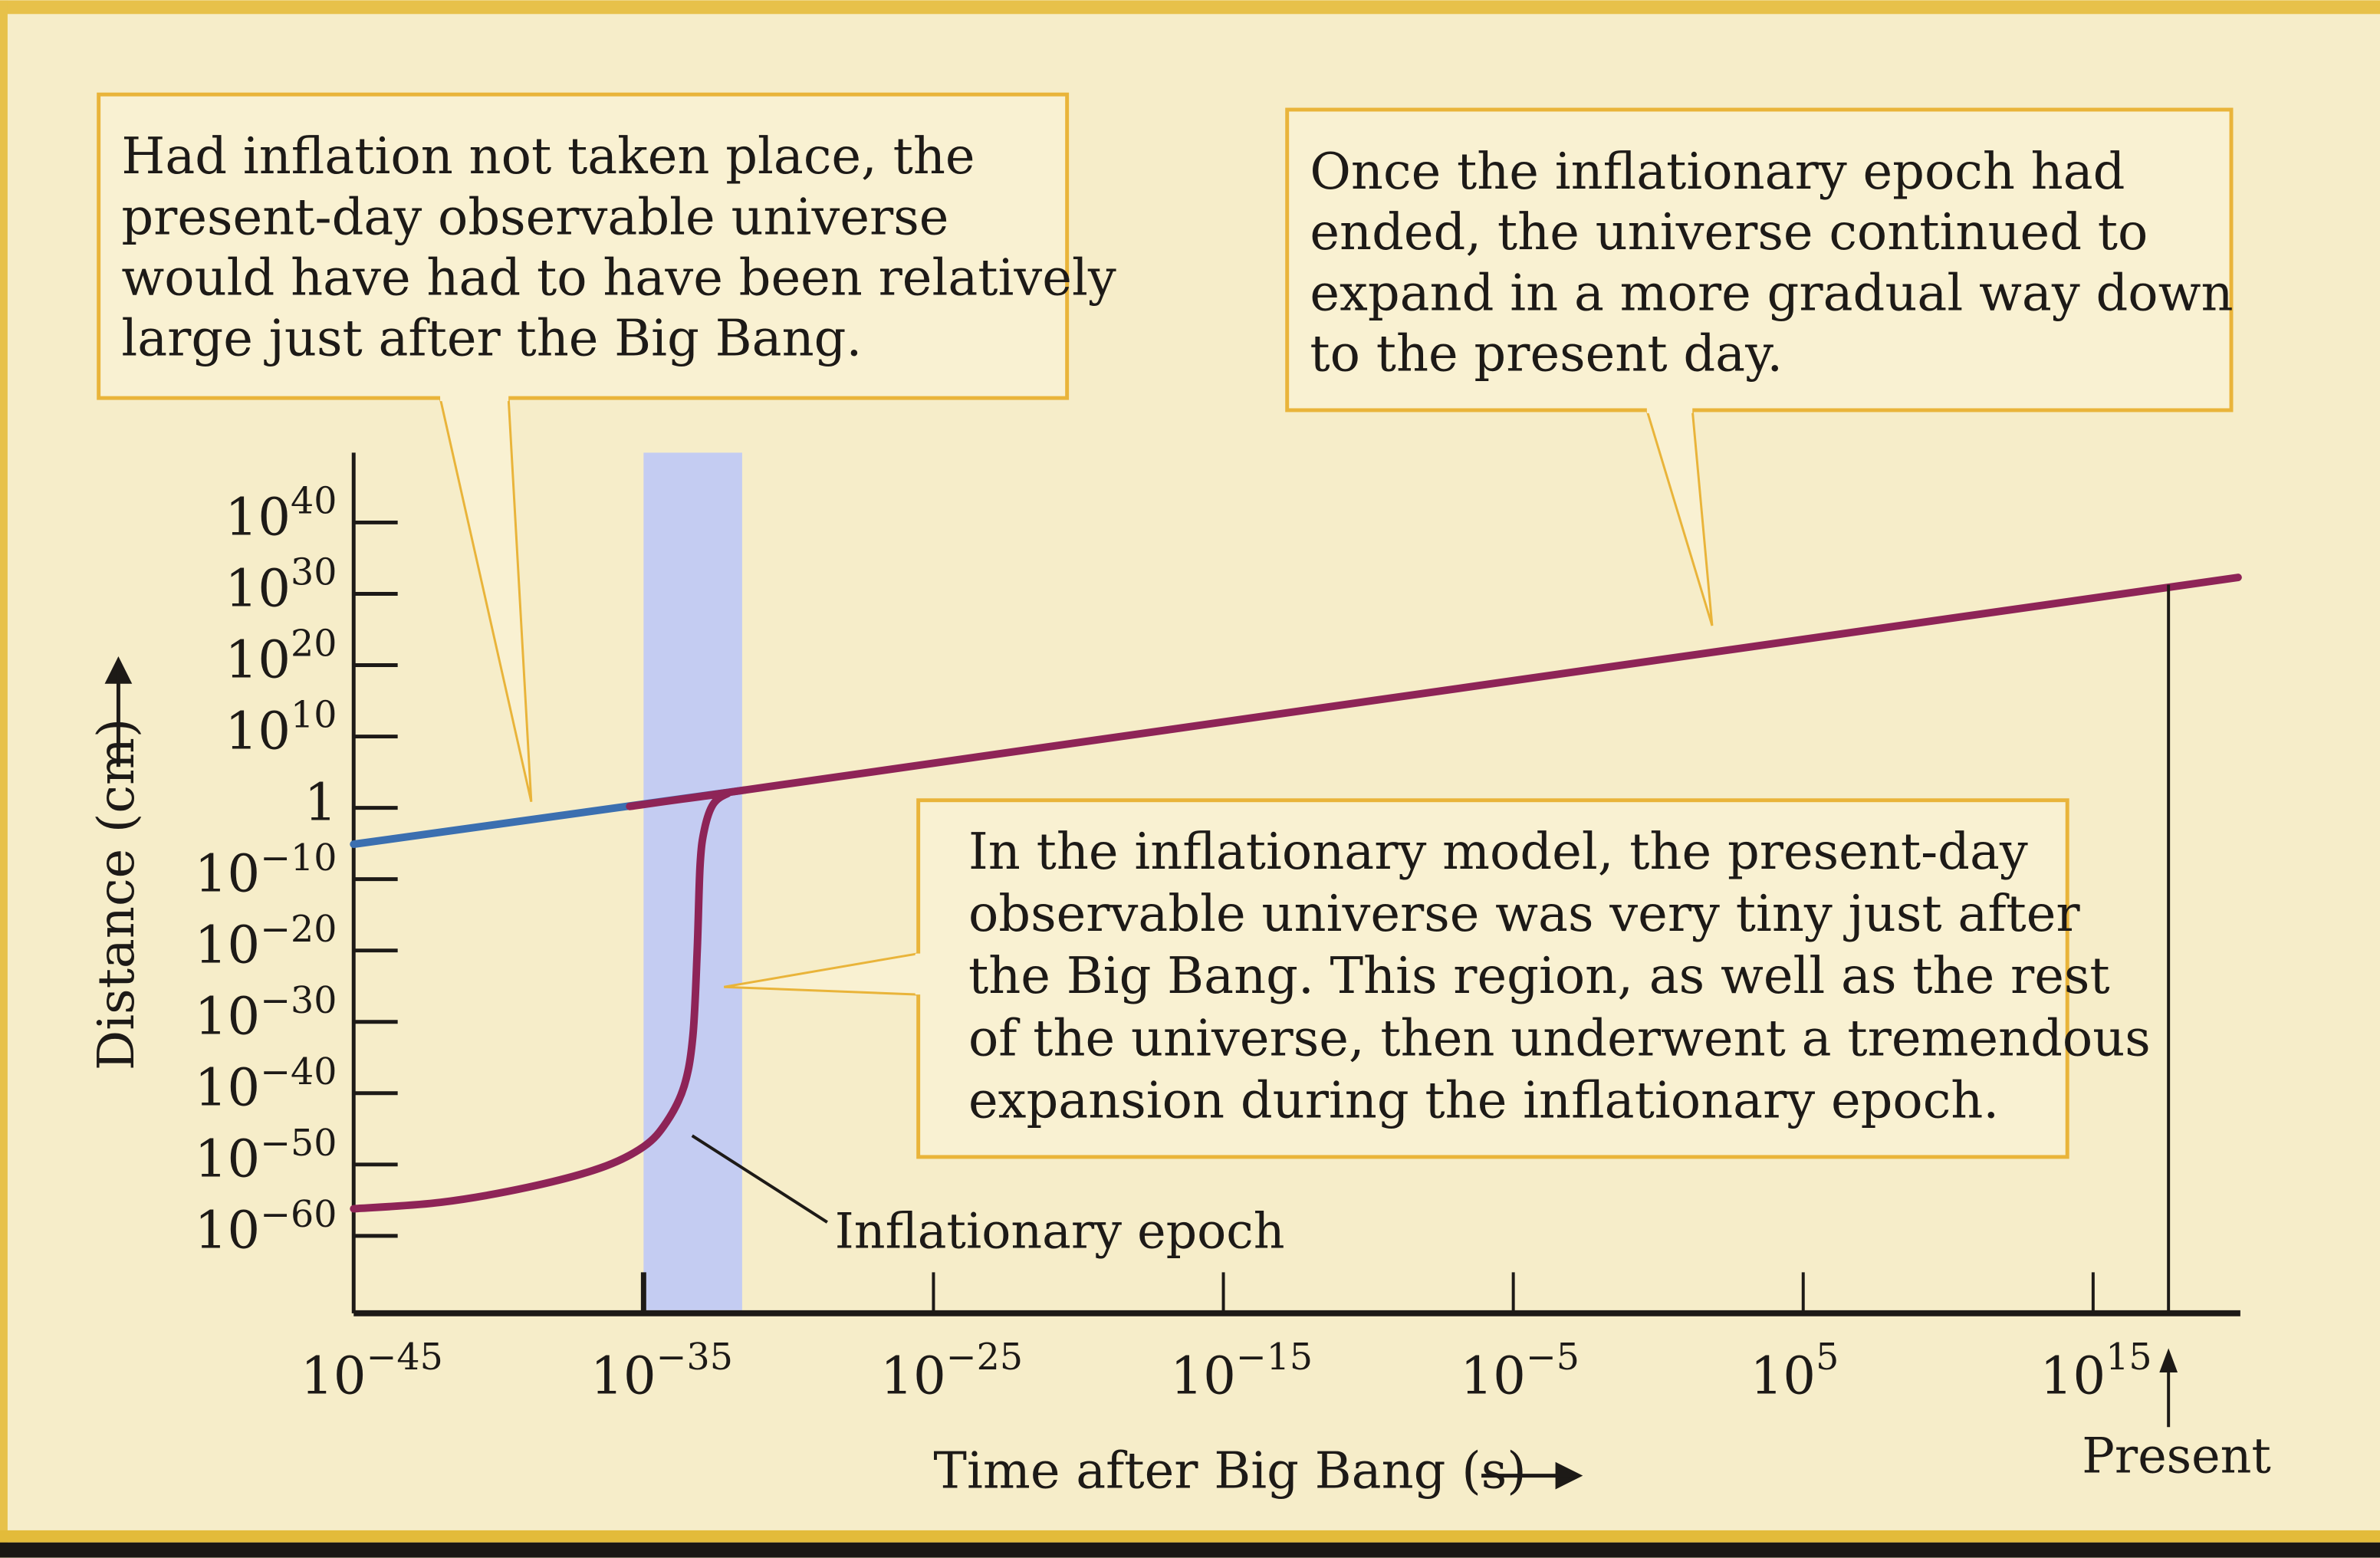  I want to click on left-border, so click(4, 779).